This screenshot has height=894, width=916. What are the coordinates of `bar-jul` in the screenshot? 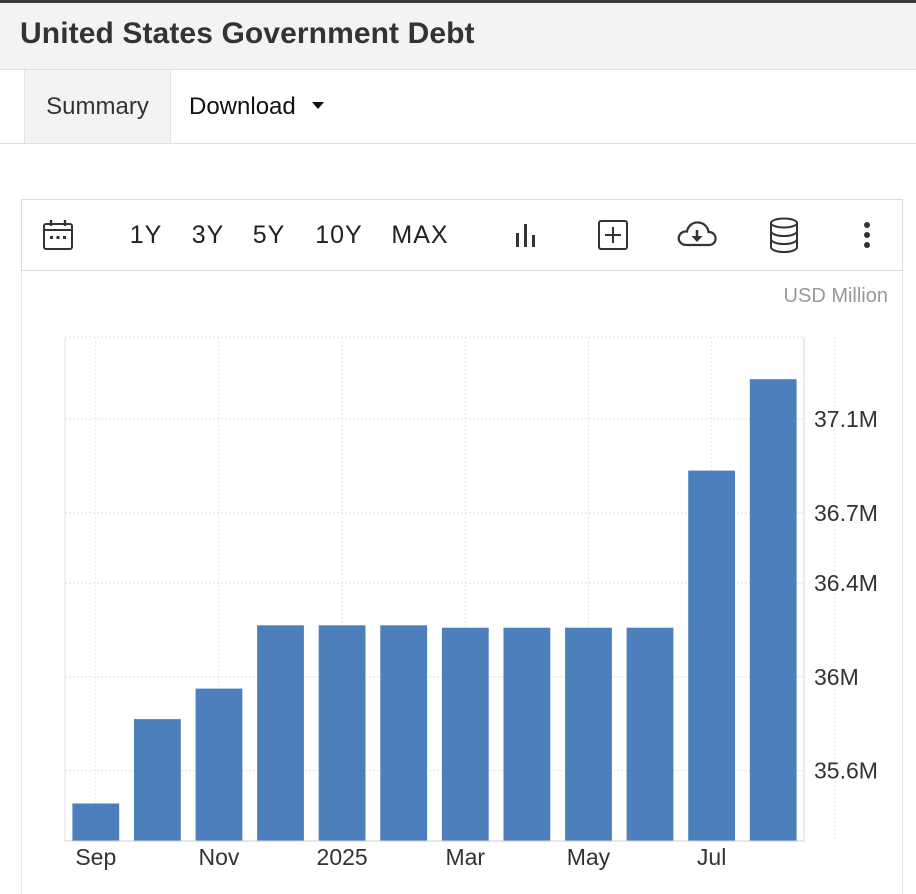 It's located at (711, 655).